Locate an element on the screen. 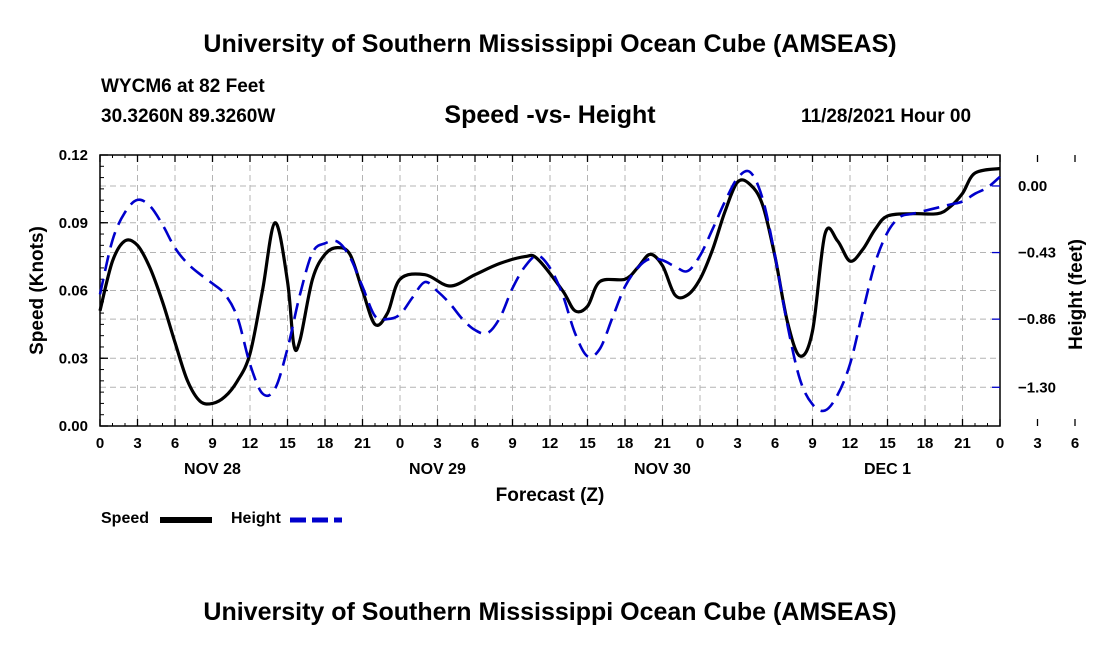 The height and width of the screenshot is (650, 1100). x-axis-title: Forecast (Z) is located at coordinates (550, 495).